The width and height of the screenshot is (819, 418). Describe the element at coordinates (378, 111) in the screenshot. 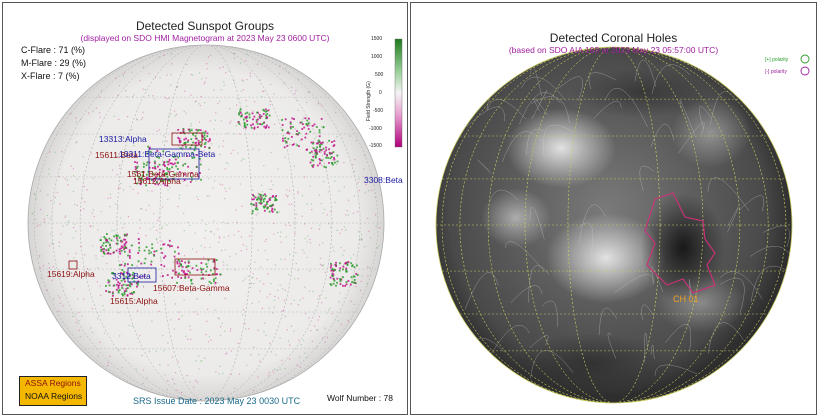

I see `colorbar-tick: -500` at that location.